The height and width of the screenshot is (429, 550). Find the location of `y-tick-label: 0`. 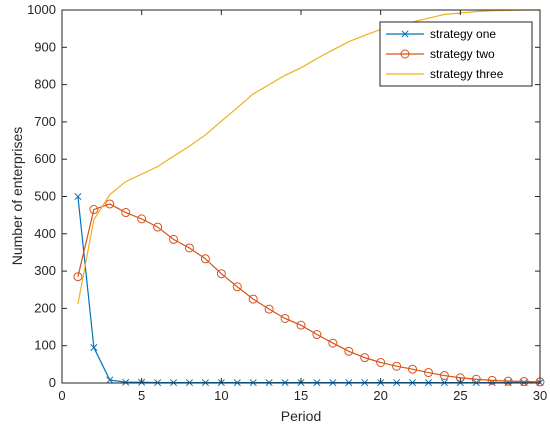

y-tick-label: 0 is located at coordinates (52, 382).